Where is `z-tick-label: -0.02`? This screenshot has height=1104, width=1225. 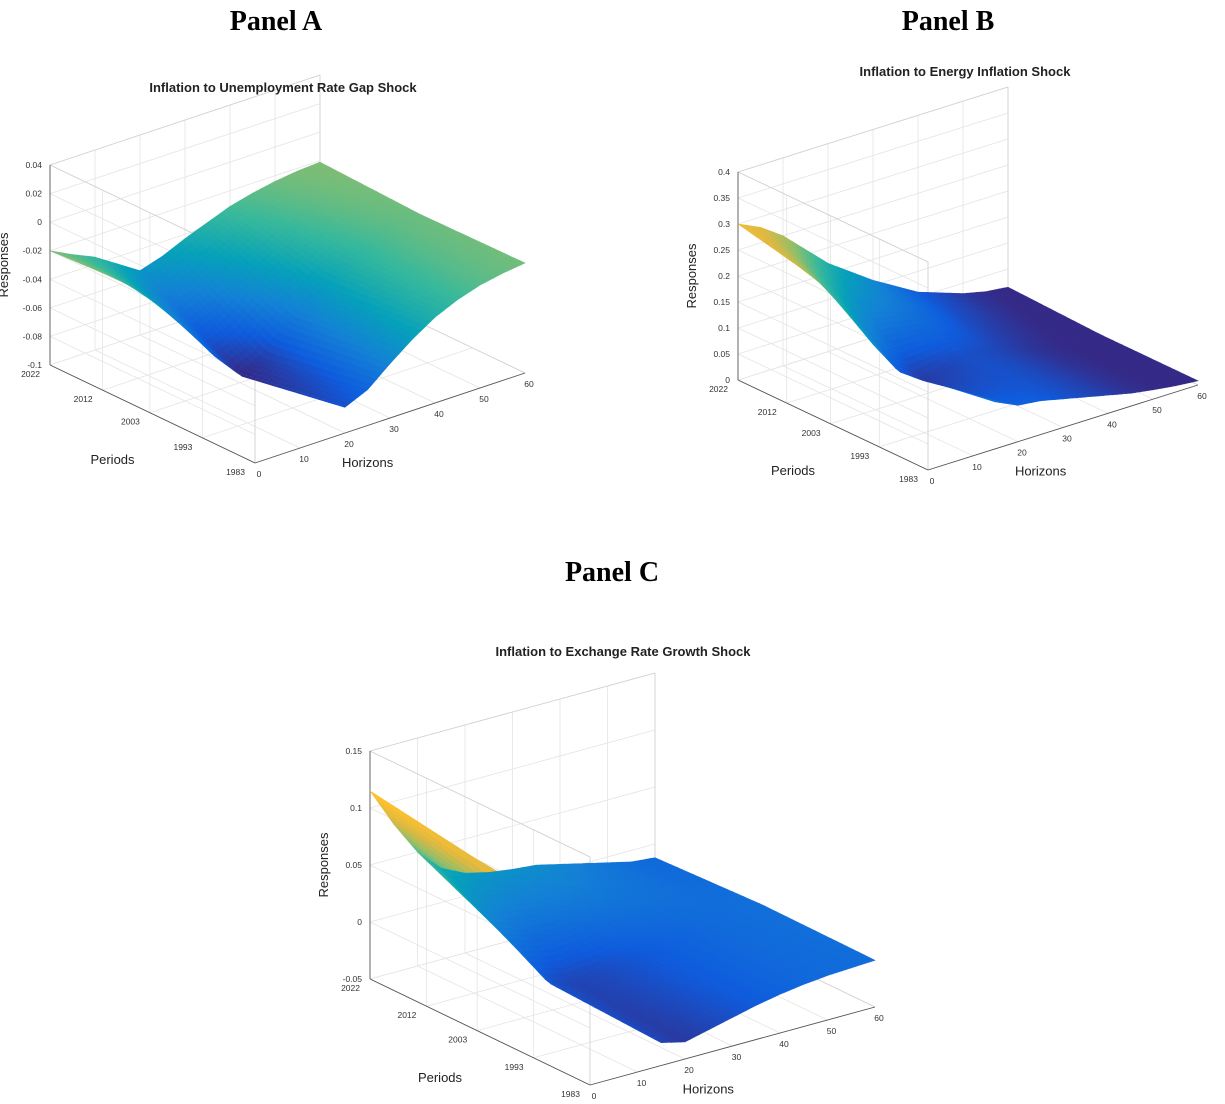
z-tick-label: -0.02 is located at coordinates (33, 251).